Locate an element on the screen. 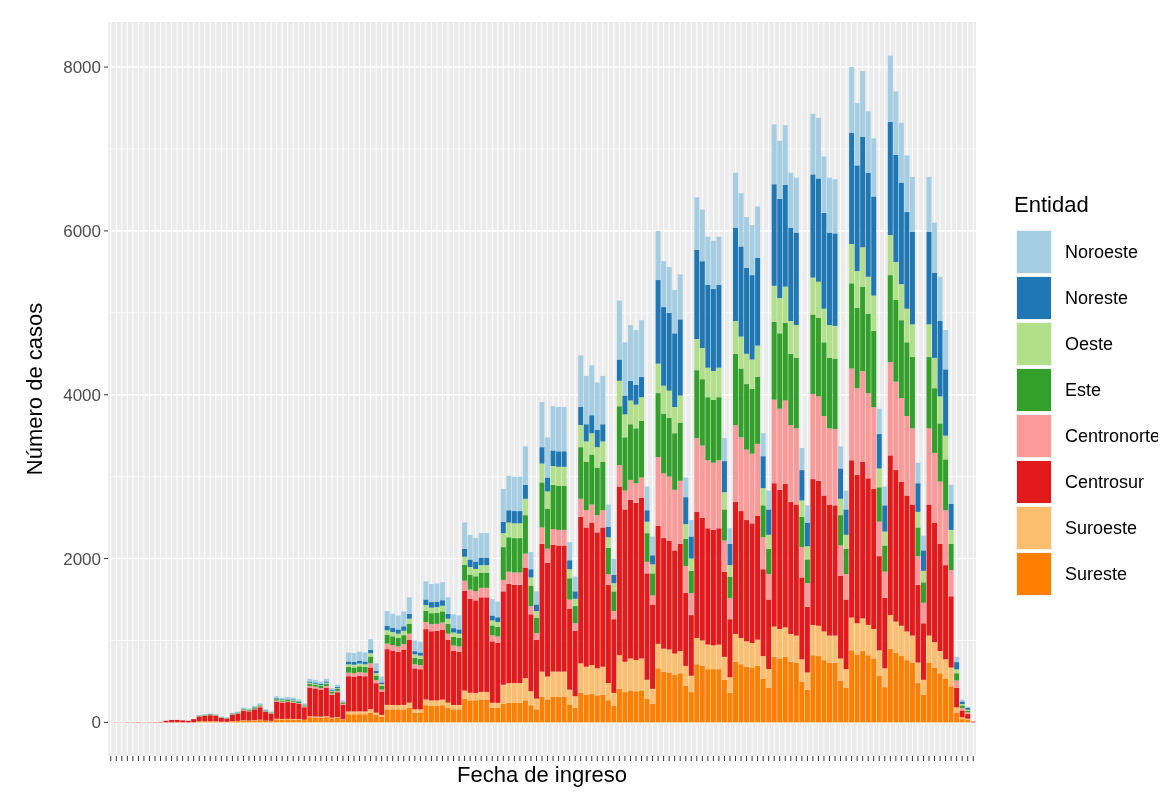 Image resolution: width=1166 pixels, height=793 pixels. y-tick-label: 0 is located at coordinates (96, 723).